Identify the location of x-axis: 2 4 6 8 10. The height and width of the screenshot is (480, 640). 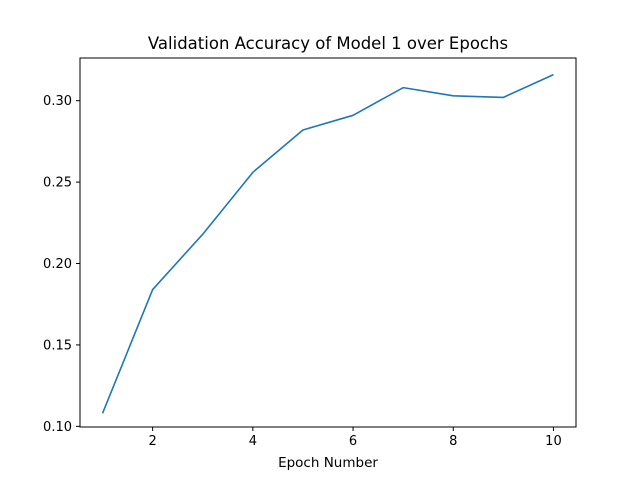
(355, 438).